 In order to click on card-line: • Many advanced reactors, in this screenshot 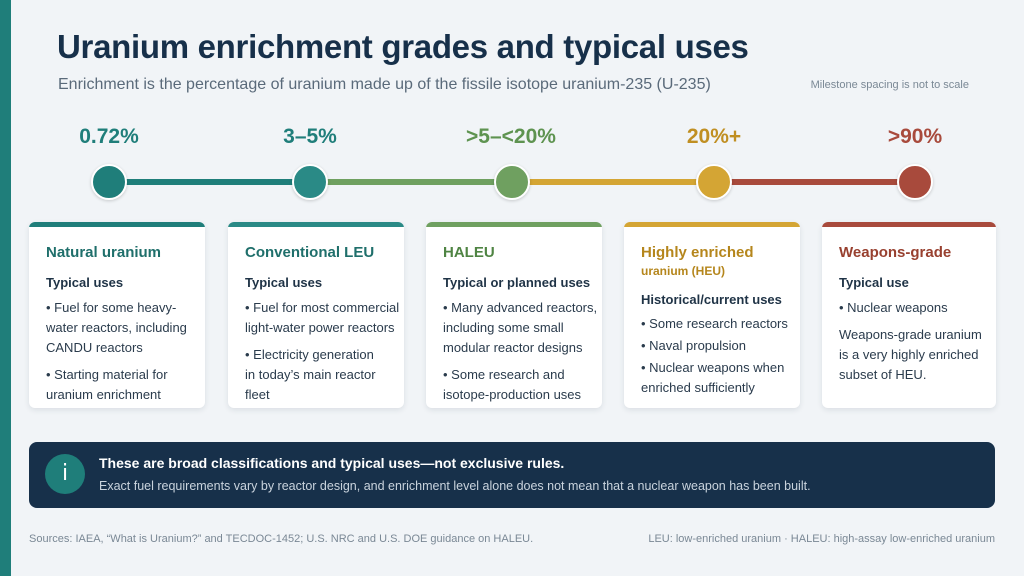, I will do `click(520, 307)`.